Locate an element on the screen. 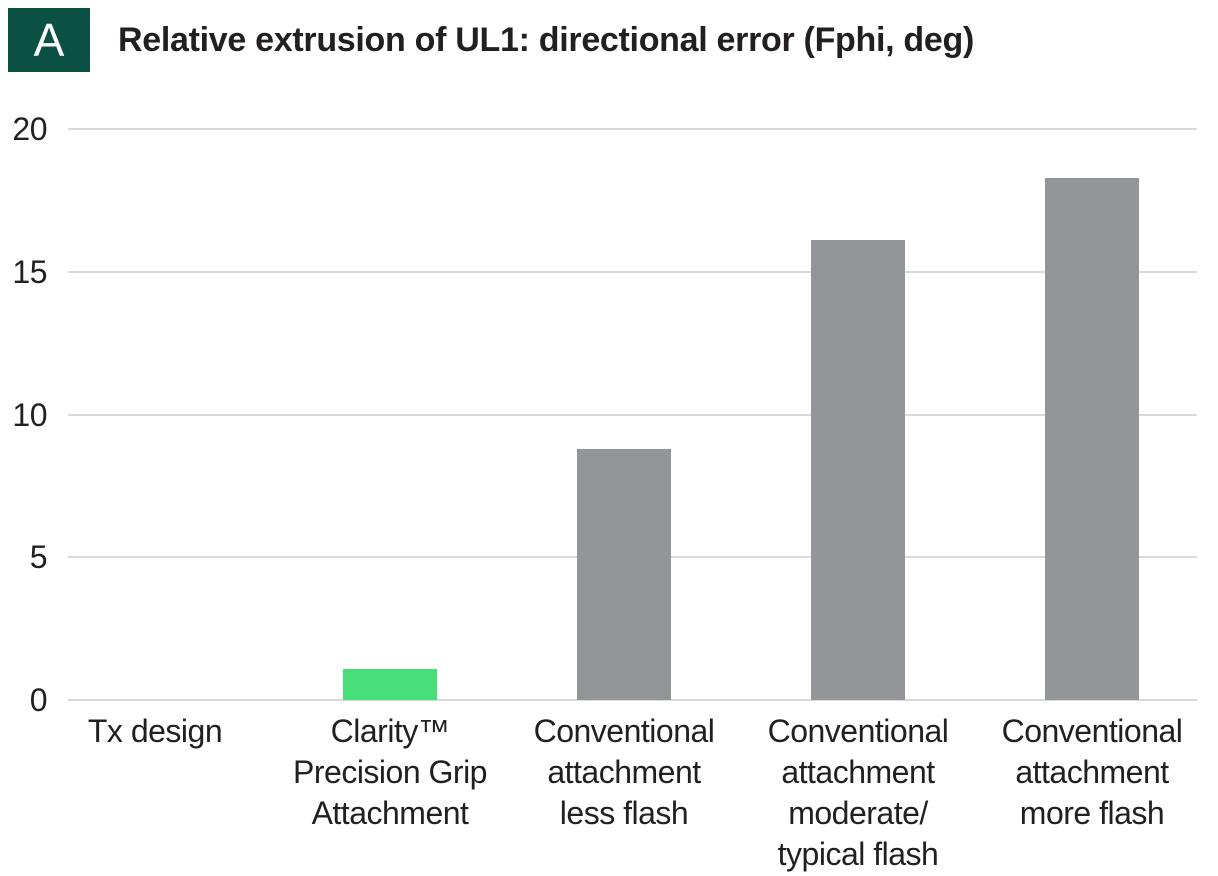 This screenshot has height=876, width=1218. category-label: Conventional attachment more flash is located at coordinates (1092, 772).